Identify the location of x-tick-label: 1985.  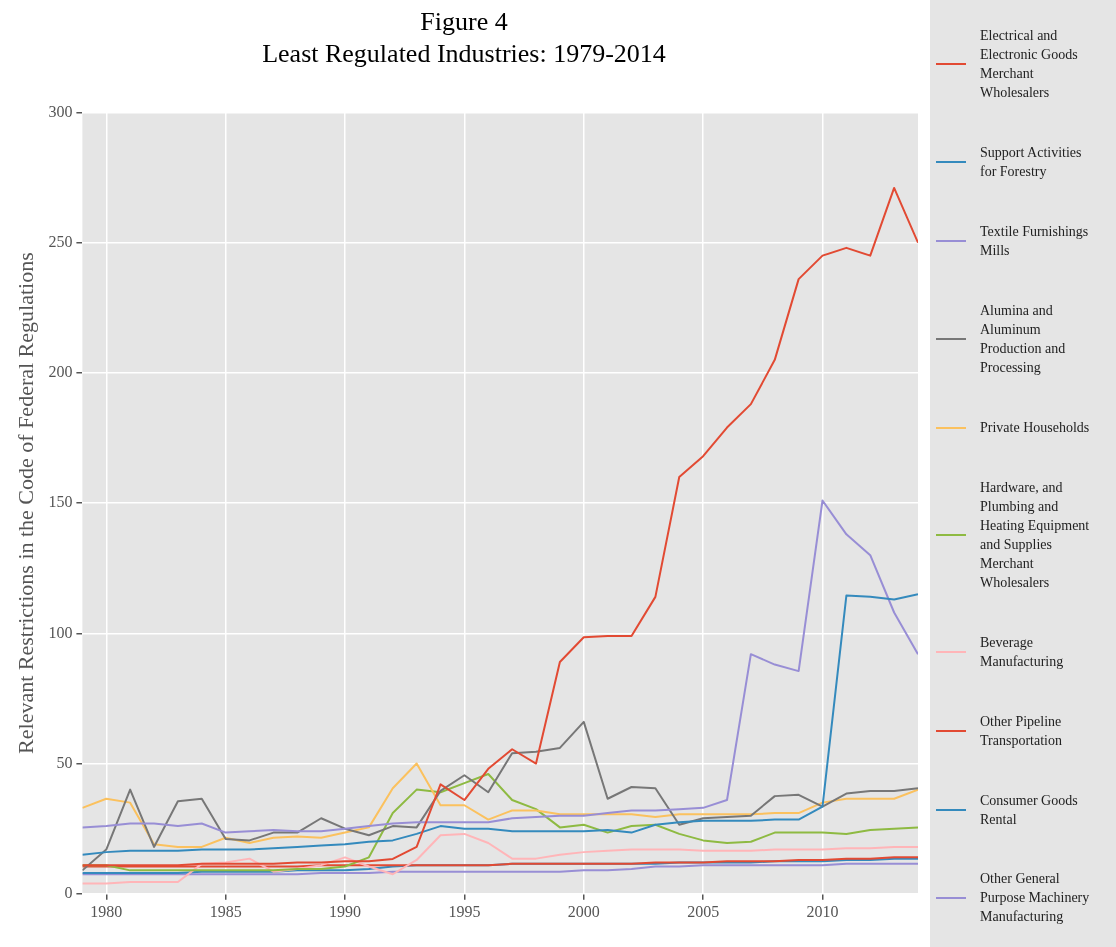
(225, 911).